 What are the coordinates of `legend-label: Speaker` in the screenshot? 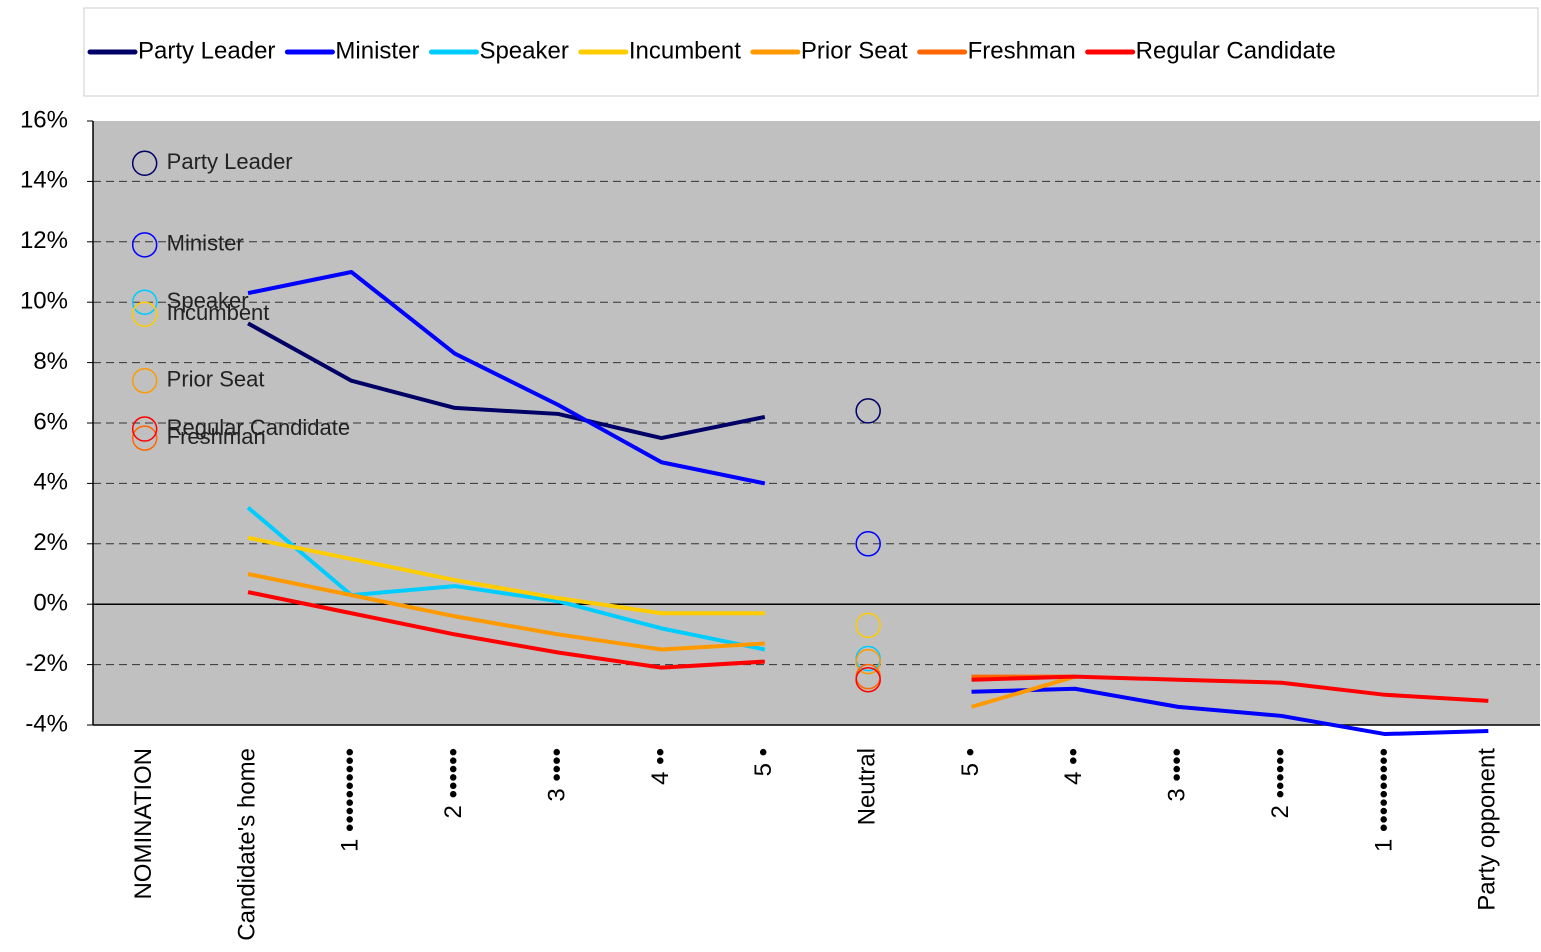 It's located at (523, 50).